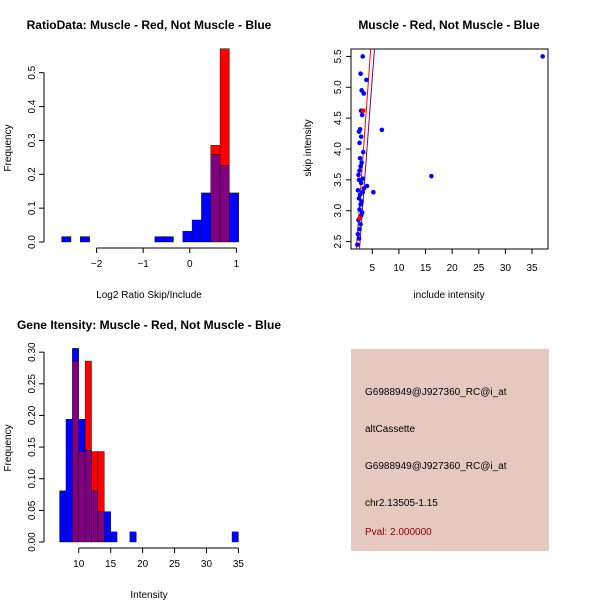 The image size is (600, 600). What do you see at coordinates (159, 558) in the screenshot?
I see `intensity-x-axis: 10 15 20 25 30 35` at bounding box center [159, 558].